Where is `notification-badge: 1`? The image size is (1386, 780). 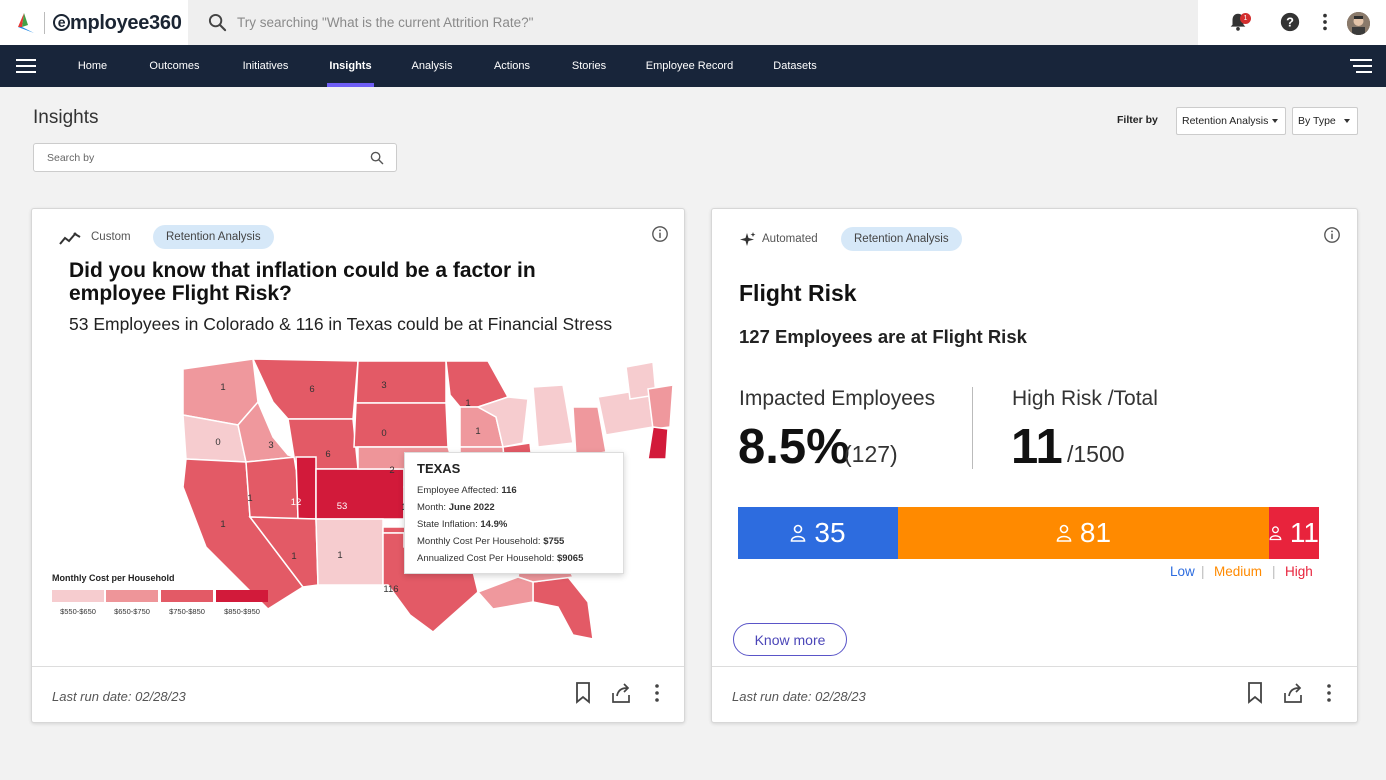
notification-badge: 1 is located at coordinates (1245, 18).